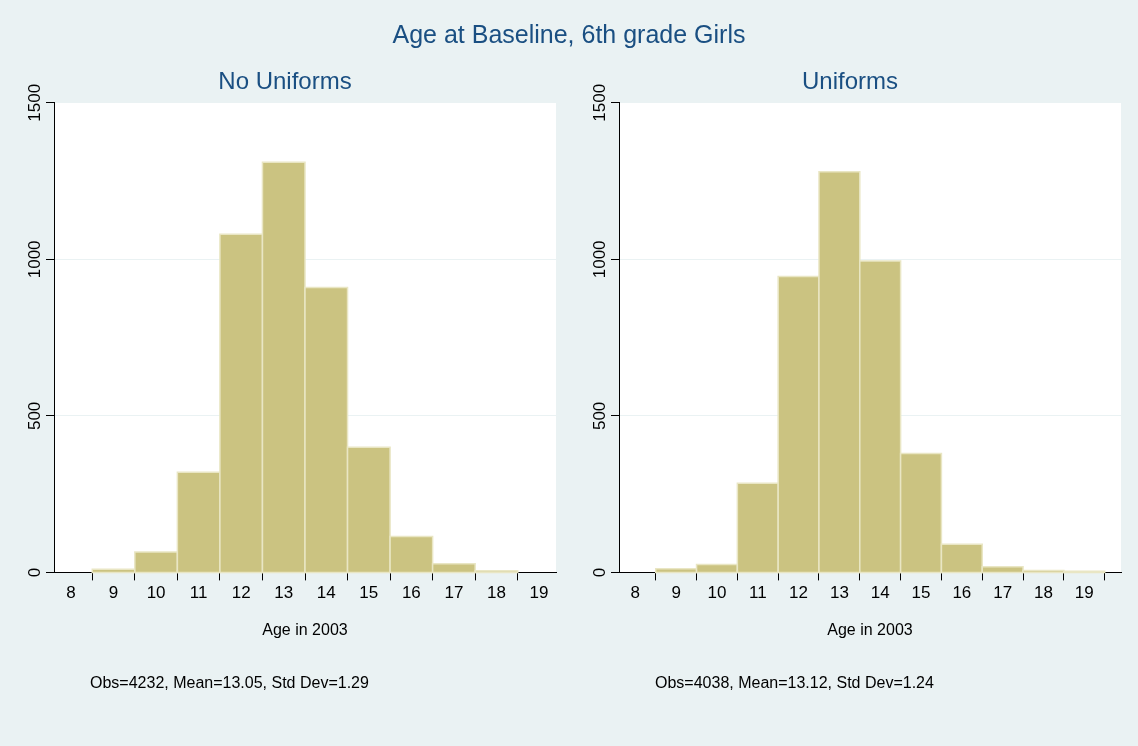  Describe the element at coordinates (795, 683) in the screenshot. I see `text: Obs=4038, Mean=13.12, Std Dev=1.24` at that location.